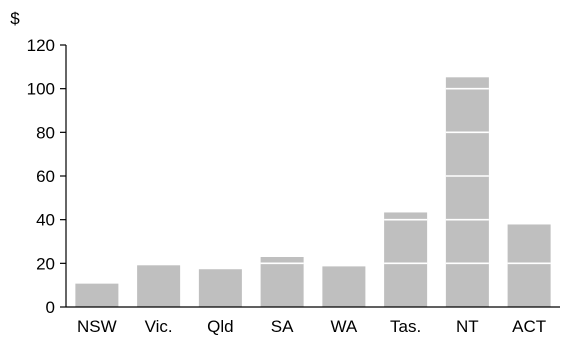 Image resolution: width=563 pixels, height=340 pixels. I want to click on x-tick-label: Vic., so click(159, 326).